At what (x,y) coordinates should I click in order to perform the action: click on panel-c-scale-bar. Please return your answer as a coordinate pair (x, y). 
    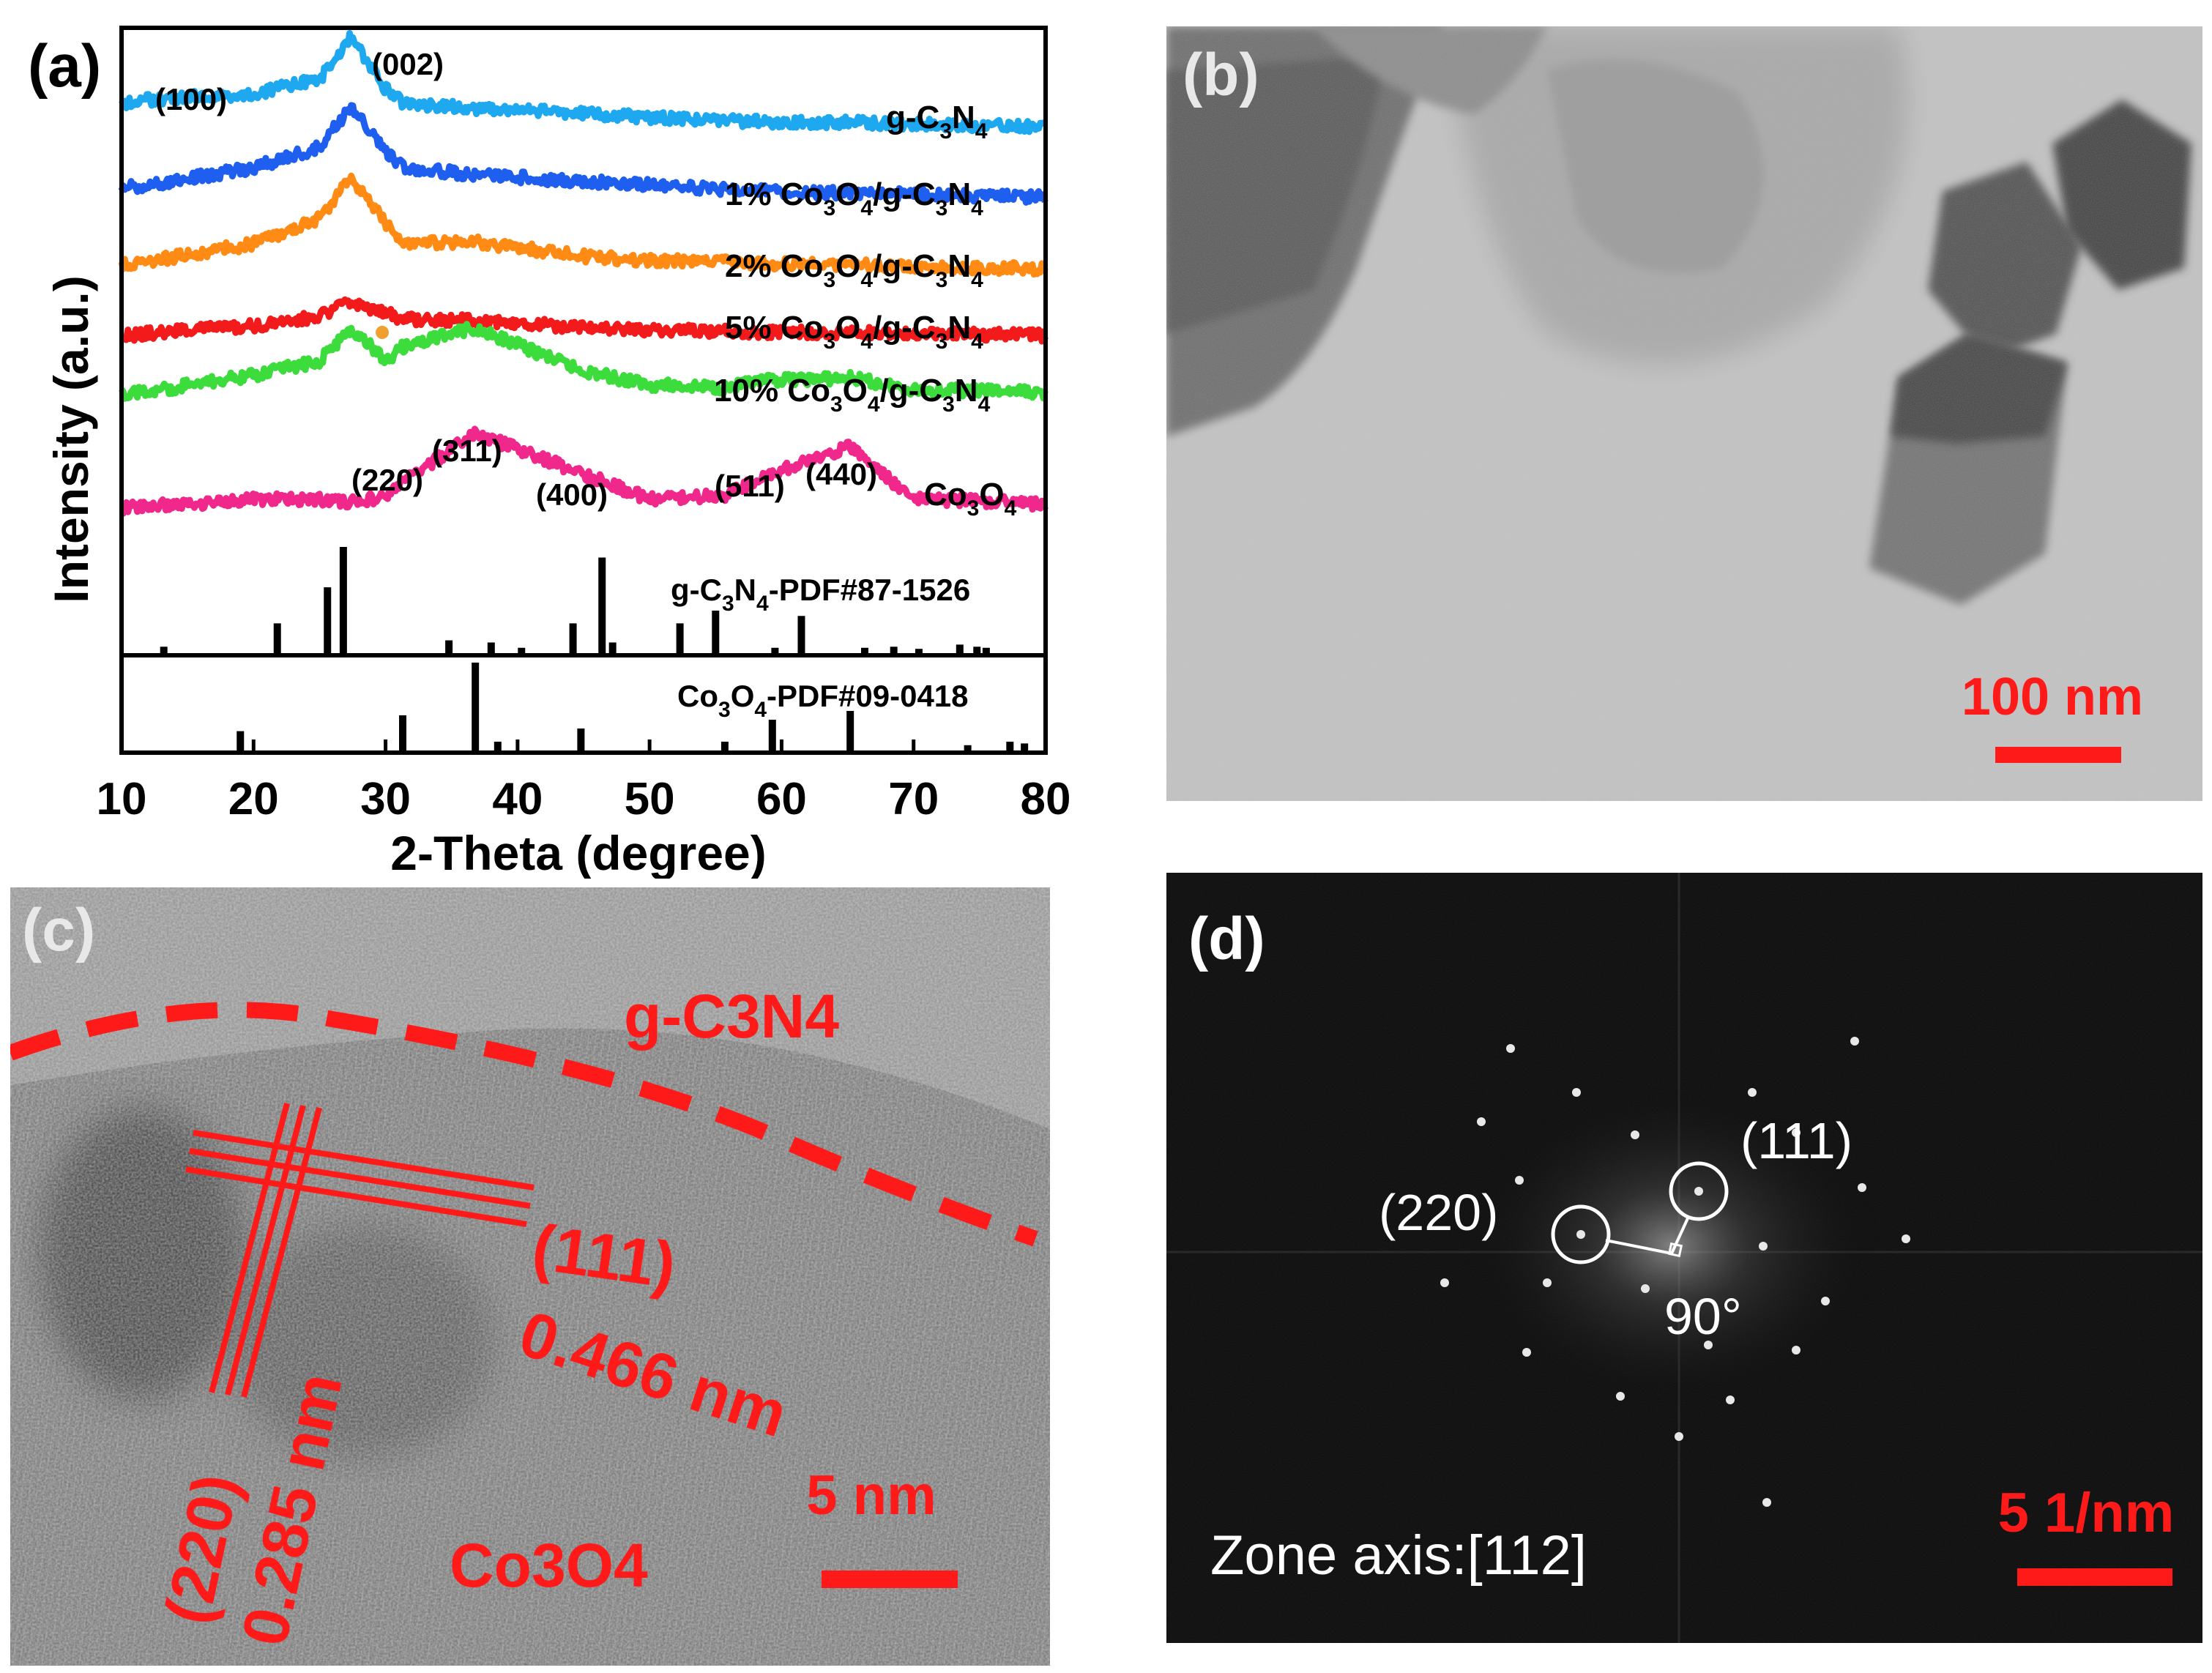
    Looking at the image, I should click on (890, 1579).